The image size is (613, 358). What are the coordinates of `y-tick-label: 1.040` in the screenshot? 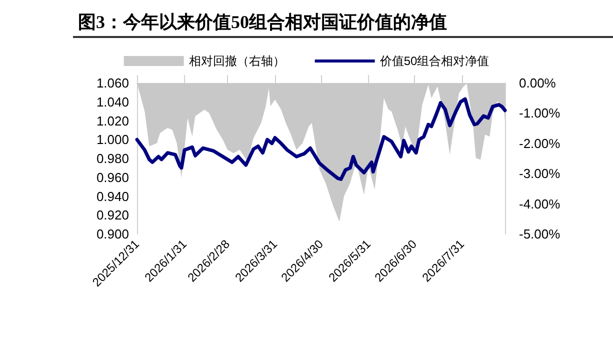 It's located at (112, 102).